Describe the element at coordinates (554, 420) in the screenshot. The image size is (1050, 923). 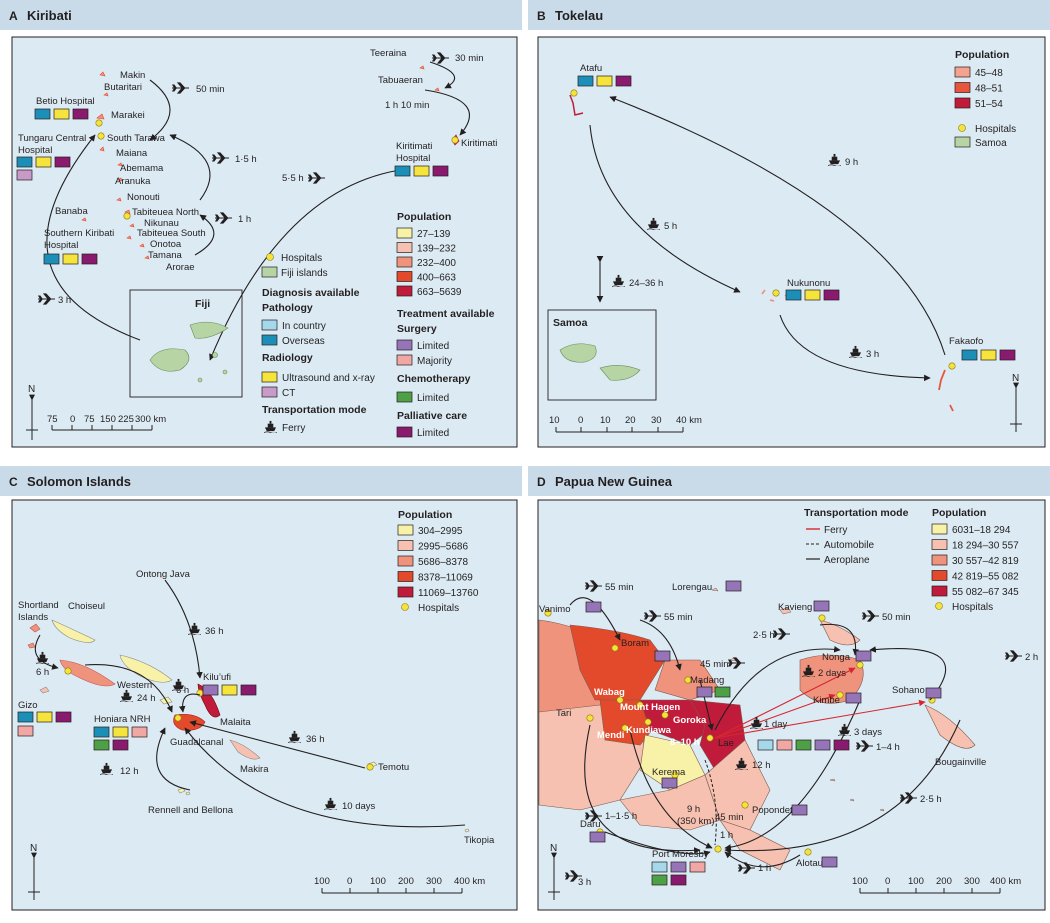
I see `scale-b-tick-0: 10` at that location.